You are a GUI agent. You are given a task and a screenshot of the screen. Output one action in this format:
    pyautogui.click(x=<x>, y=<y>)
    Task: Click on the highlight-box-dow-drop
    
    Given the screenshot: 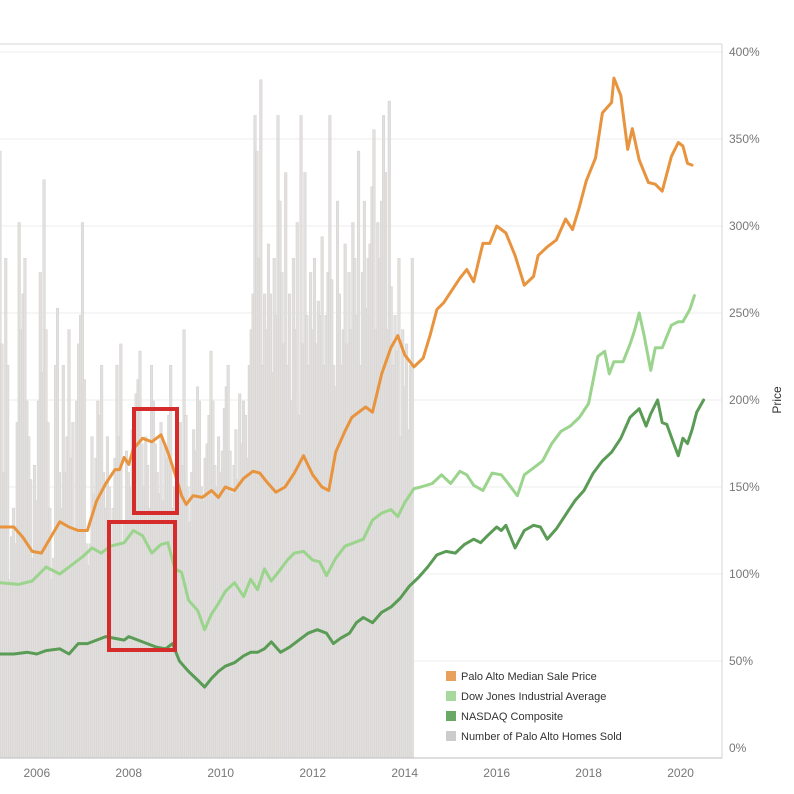 What is the action you would take?
    pyautogui.click(x=142, y=586)
    